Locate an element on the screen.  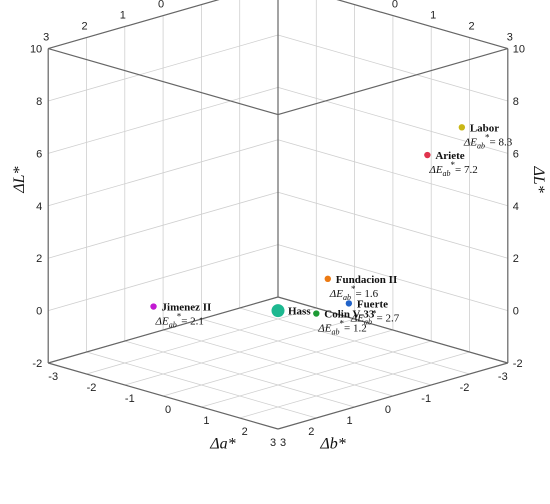
delta-e-label-fuerte: ΔEab*= 2.7 is located at coordinates (375, 317).